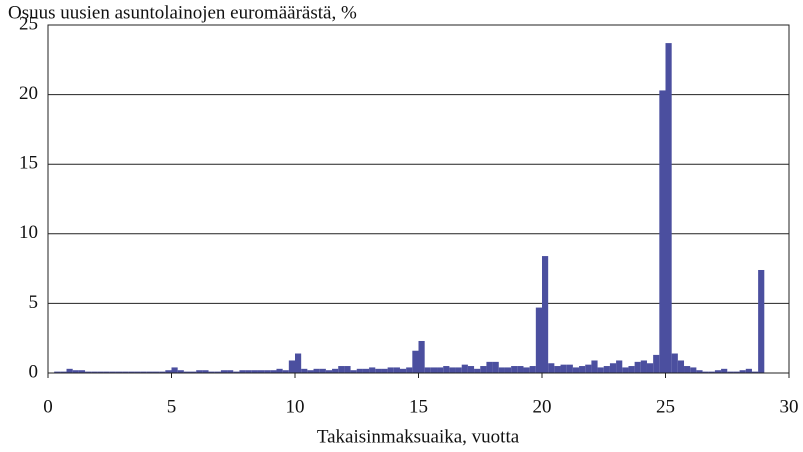  I want to click on x-tick-label: 5, so click(172, 406).